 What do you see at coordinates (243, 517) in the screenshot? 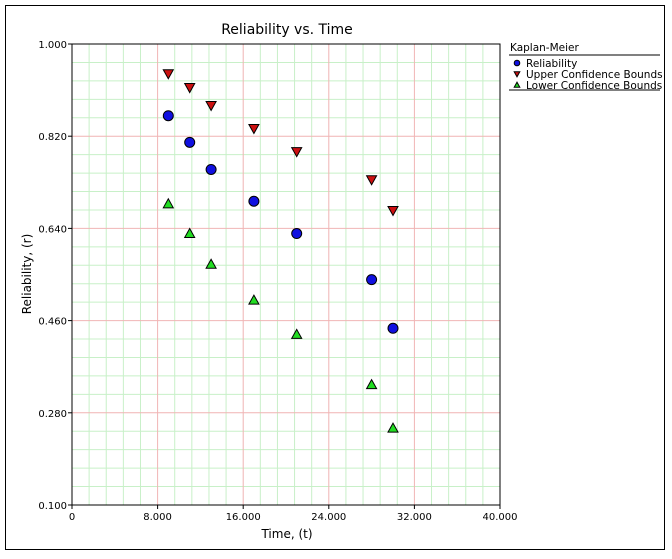
I see `x-tick-label: 16.000` at bounding box center [243, 517].